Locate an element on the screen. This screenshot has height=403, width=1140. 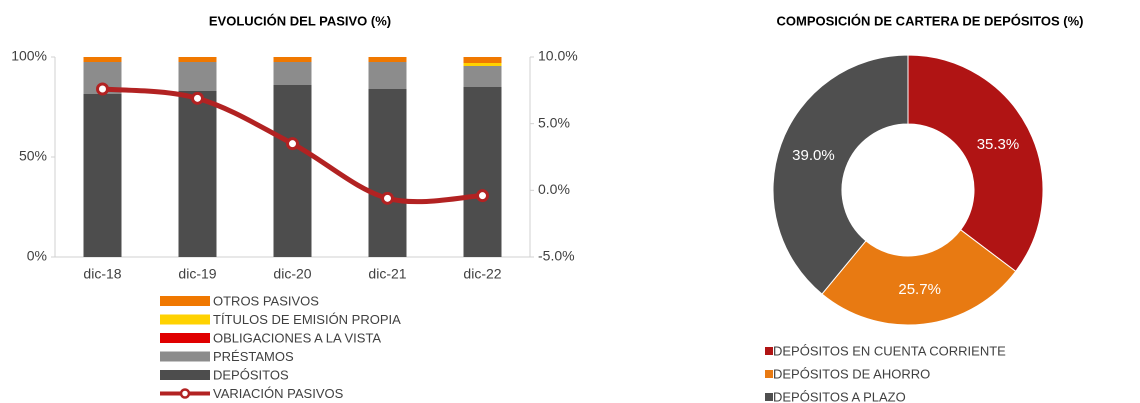
x-tick-label: dic-22 is located at coordinates (482, 274).